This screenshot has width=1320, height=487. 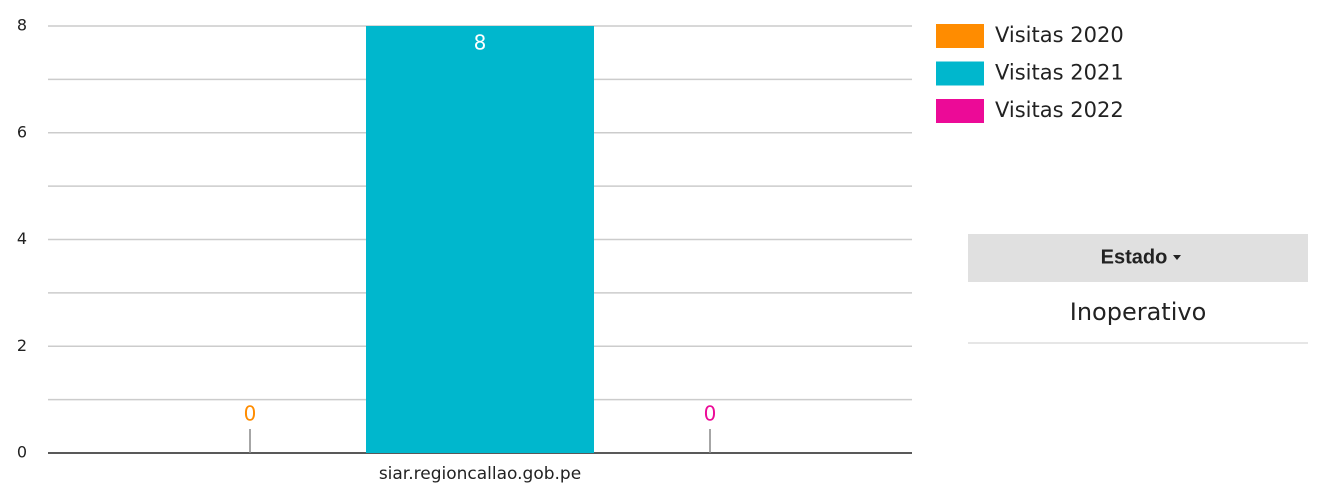 I want to click on filter-header, so click(x=1138, y=258).